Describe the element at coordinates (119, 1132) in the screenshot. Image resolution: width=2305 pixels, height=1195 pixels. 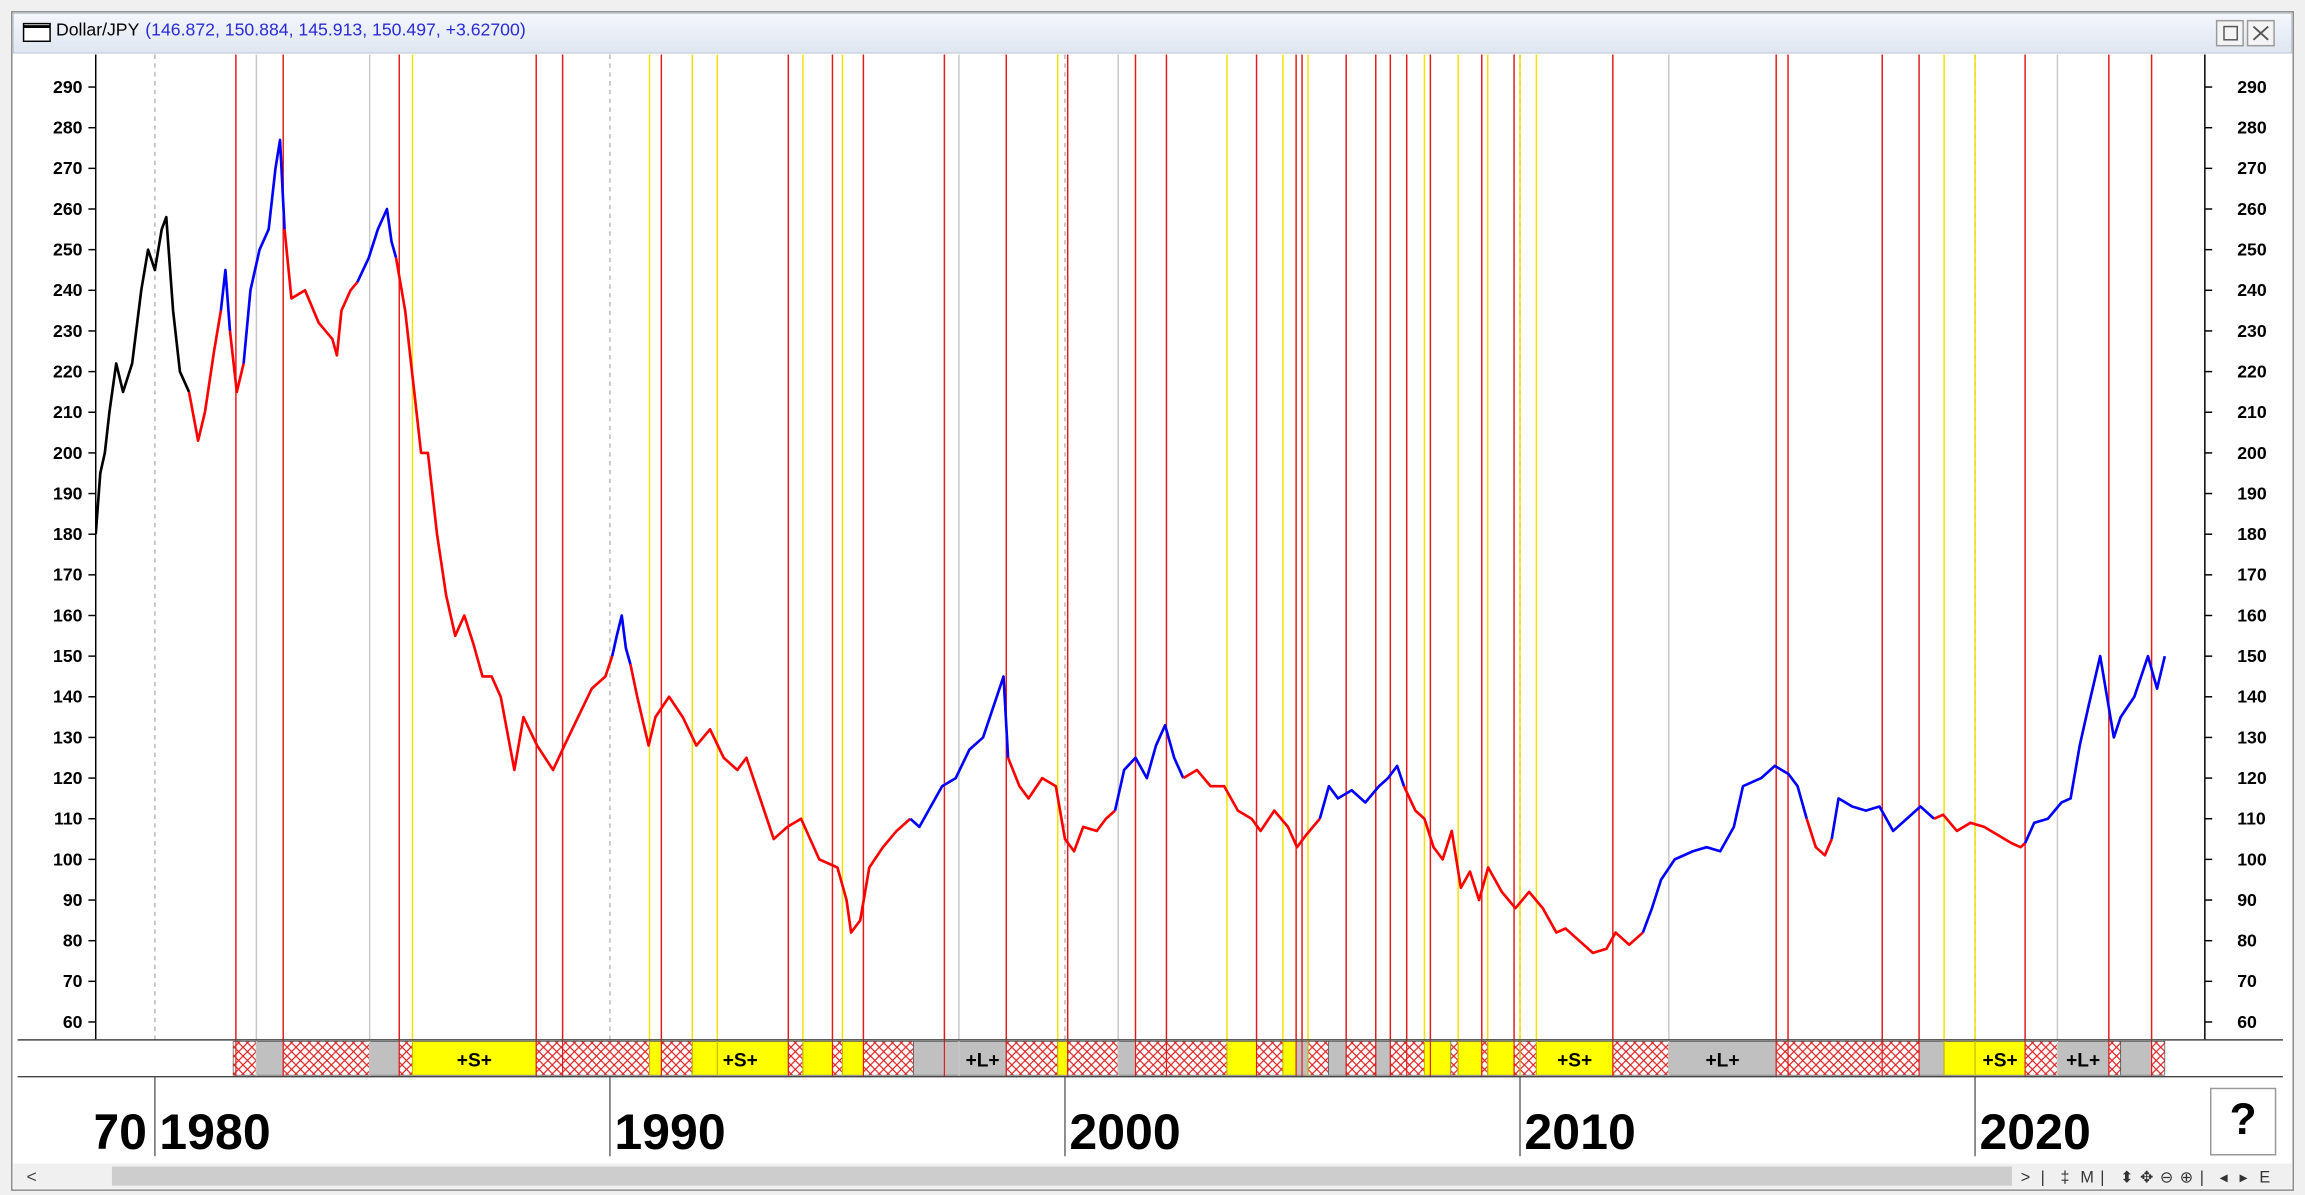
I see `x-first-label: 70` at that location.